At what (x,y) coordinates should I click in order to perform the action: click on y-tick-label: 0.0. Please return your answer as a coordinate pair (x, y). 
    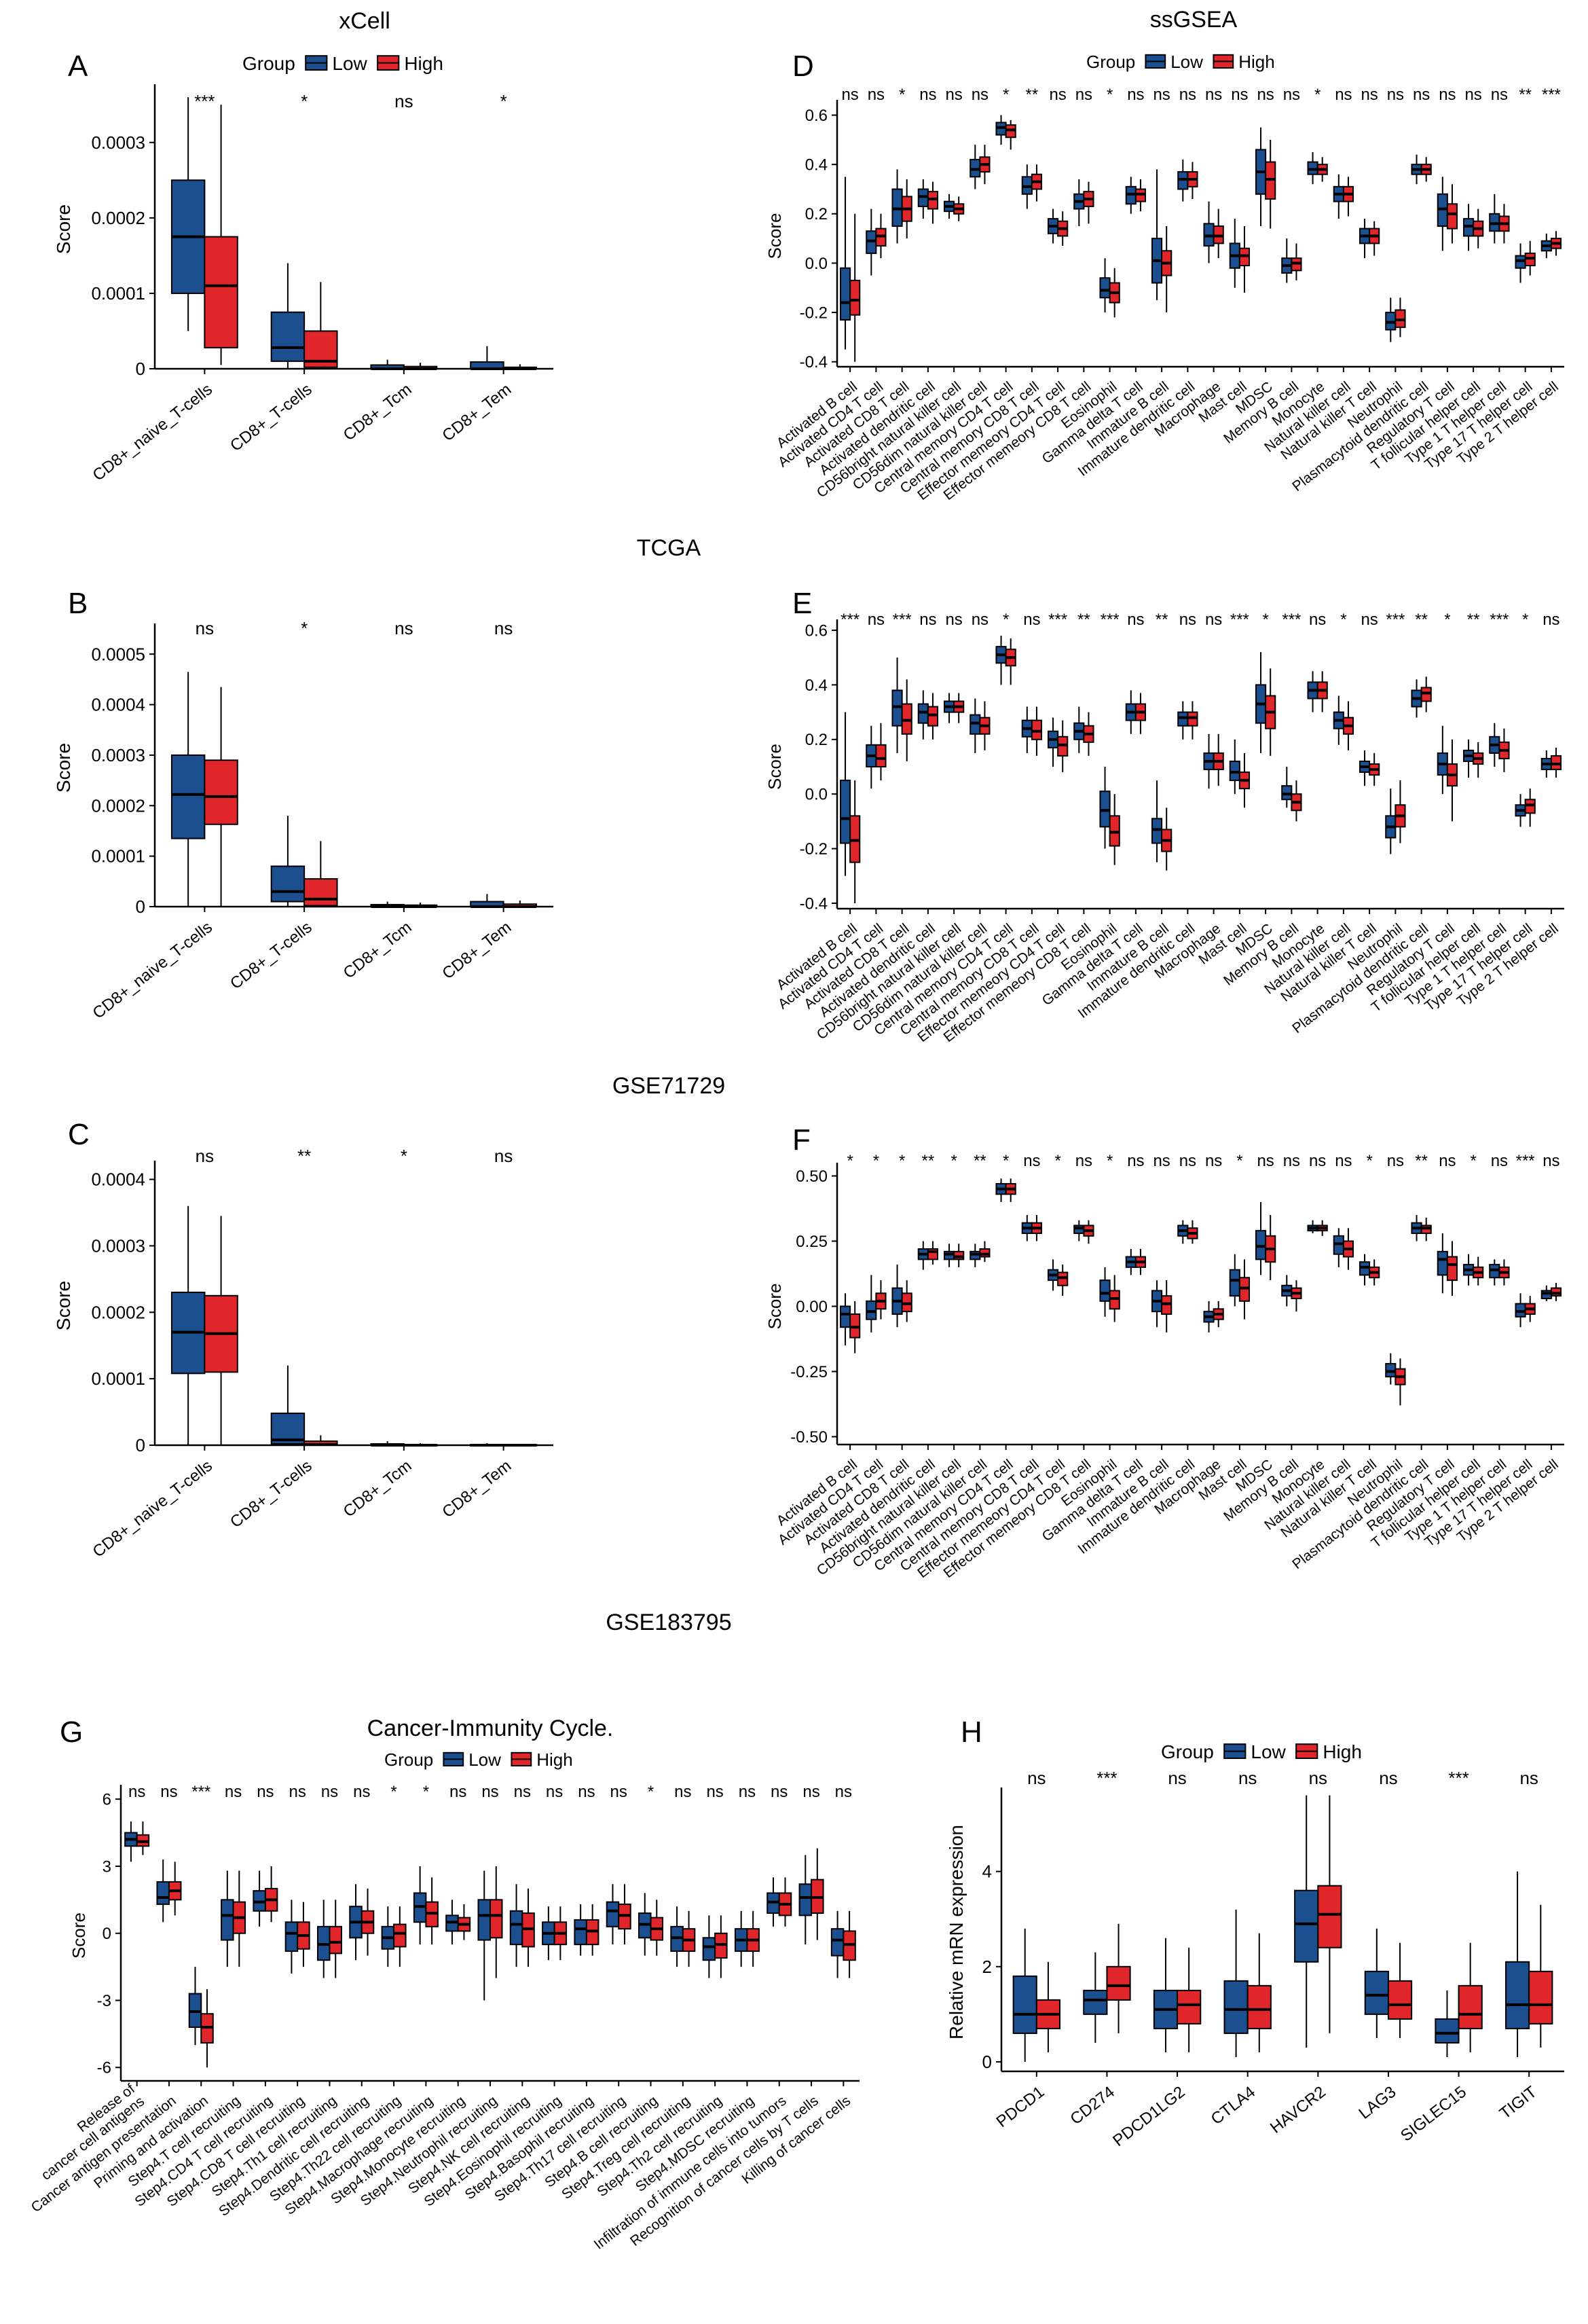
    Looking at the image, I should click on (816, 795).